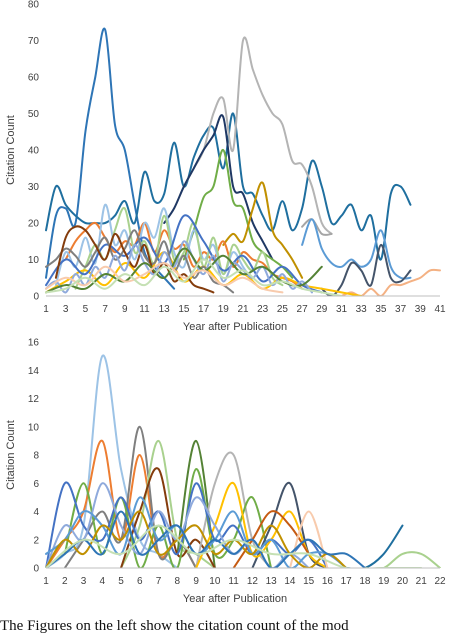 The image size is (474, 635). Describe the element at coordinates (36, 456) in the screenshot. I see `y-tick-label: 8` at that location.